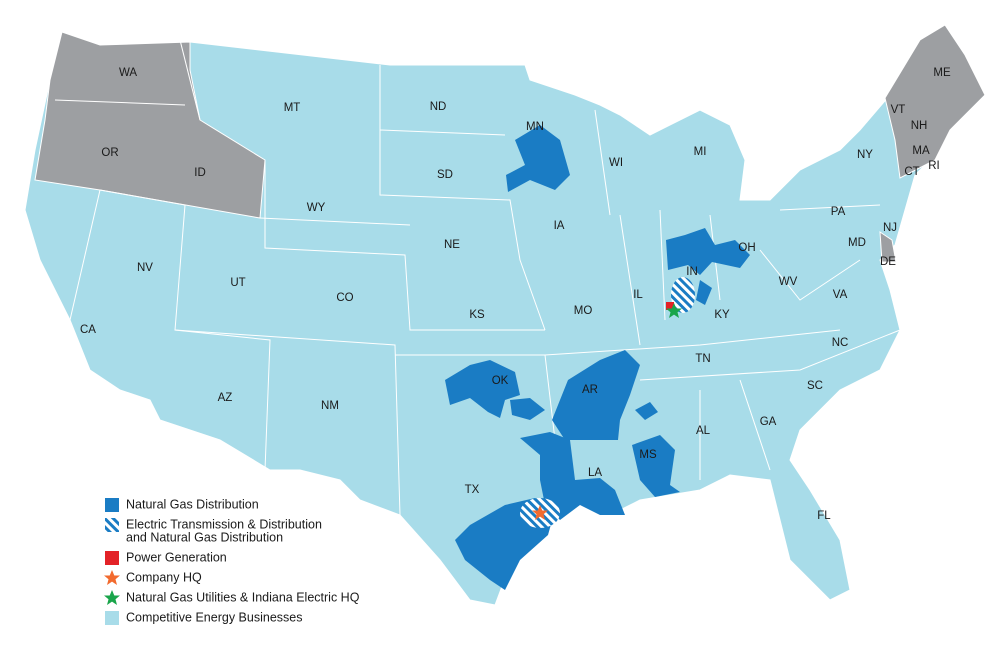  I want to click on state-label: OK, so click(500, 381).